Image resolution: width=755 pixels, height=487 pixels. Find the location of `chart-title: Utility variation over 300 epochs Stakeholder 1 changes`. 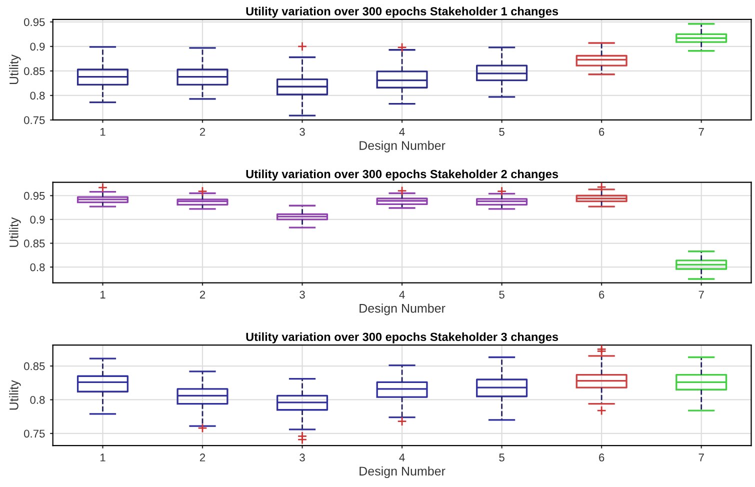

chart-title: Utility variation over 300 epochs Stakeholder 1 changes is located at coordinates (402, 12).